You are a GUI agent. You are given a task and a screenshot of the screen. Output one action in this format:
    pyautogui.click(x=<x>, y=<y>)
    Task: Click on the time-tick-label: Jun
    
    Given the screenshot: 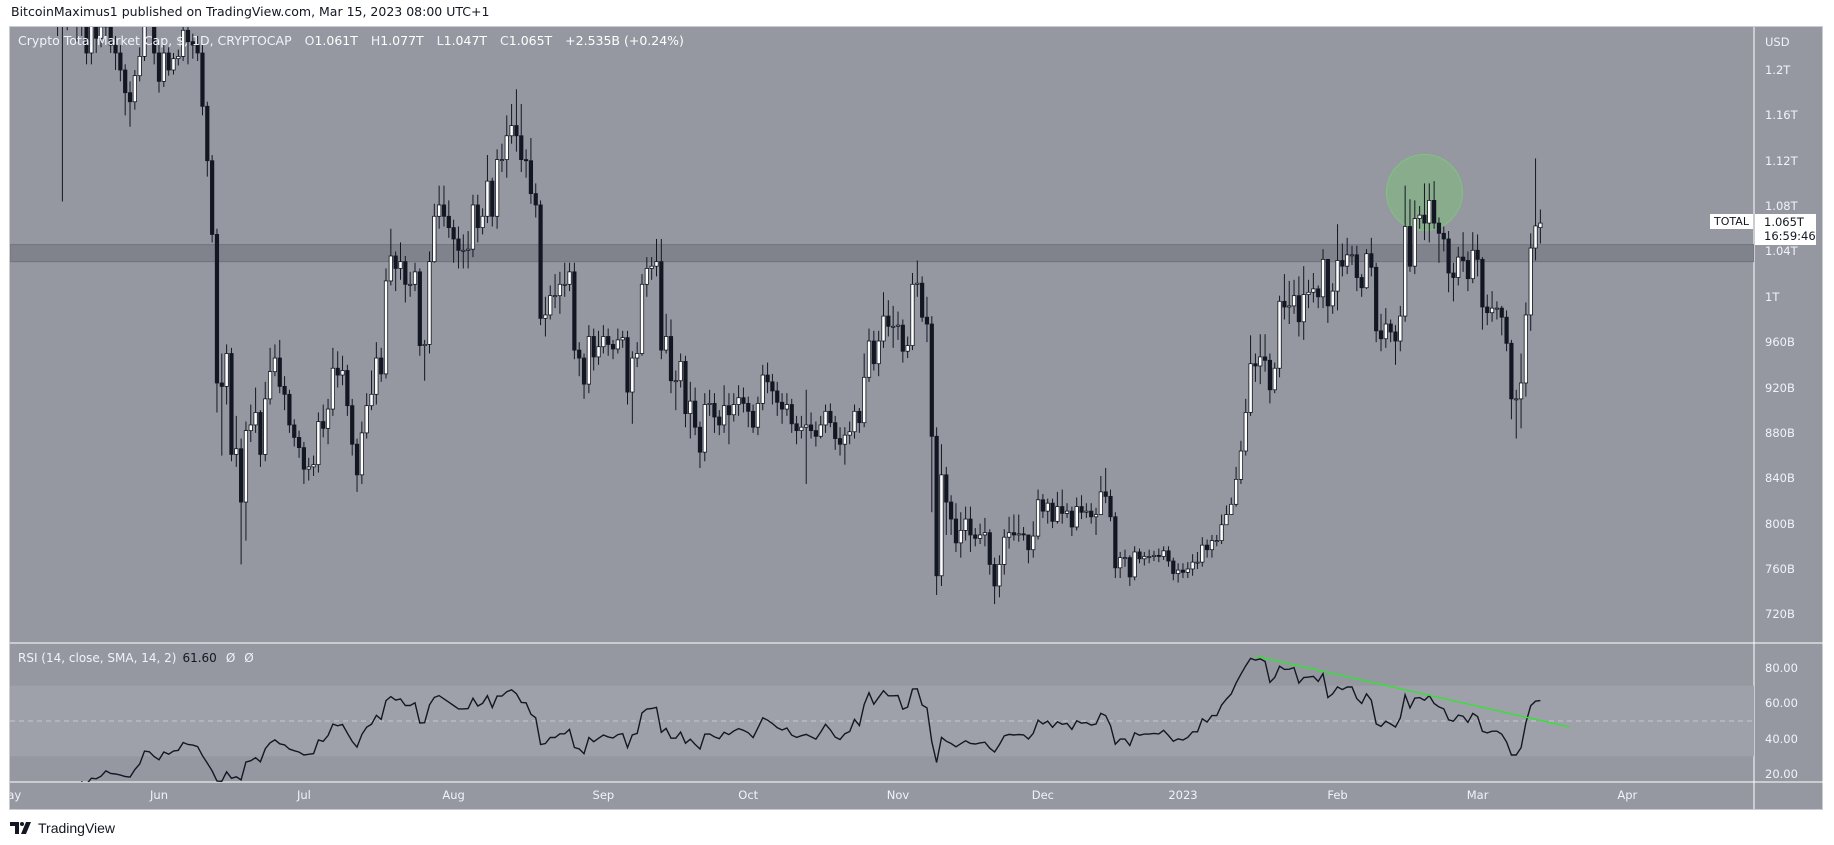 What is the action you would take?
    pyautogui.click(x=159, y=795)
    